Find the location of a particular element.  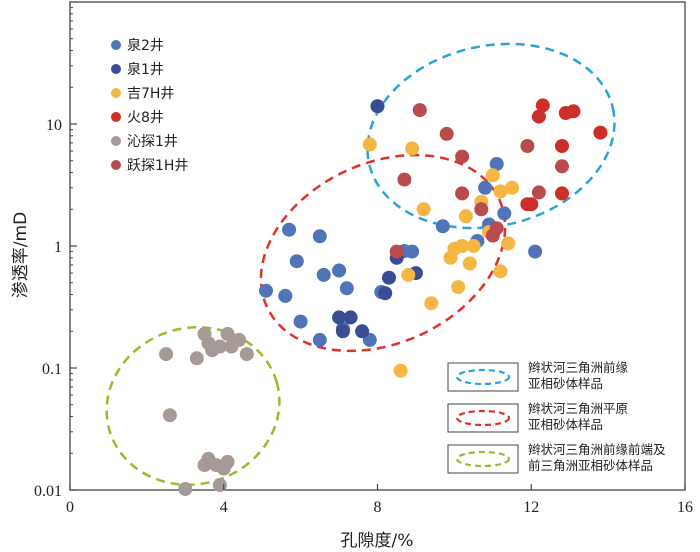

x-tick-label: 8 is located at coordinates (378, 507).